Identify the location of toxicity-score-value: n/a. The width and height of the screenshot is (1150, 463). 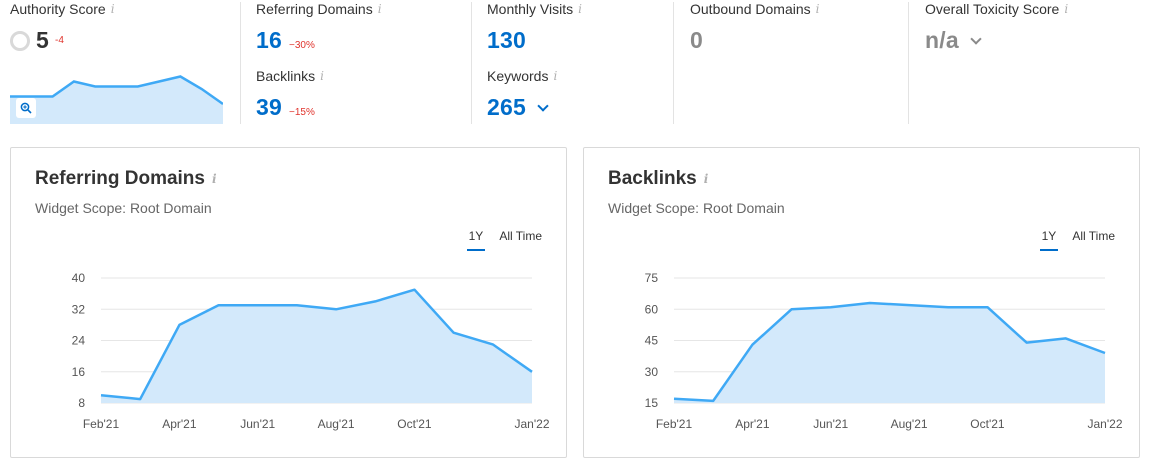
(942, 40).